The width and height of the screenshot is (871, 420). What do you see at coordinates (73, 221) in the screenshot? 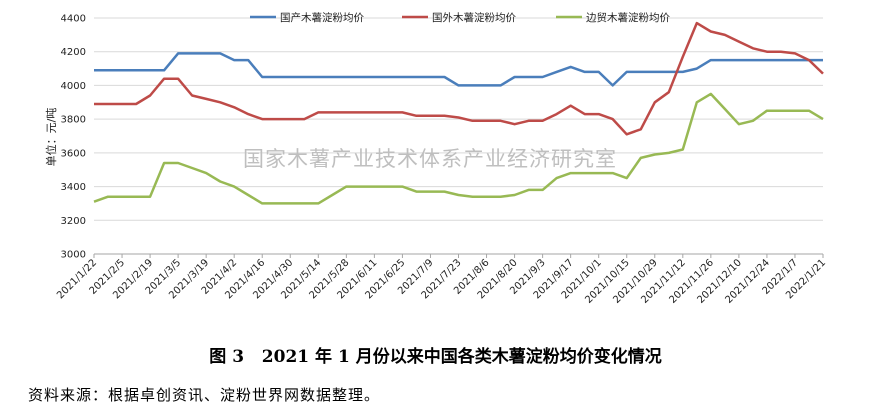
I see `y-tick-label: 3200` at bounding box center [73, 221].